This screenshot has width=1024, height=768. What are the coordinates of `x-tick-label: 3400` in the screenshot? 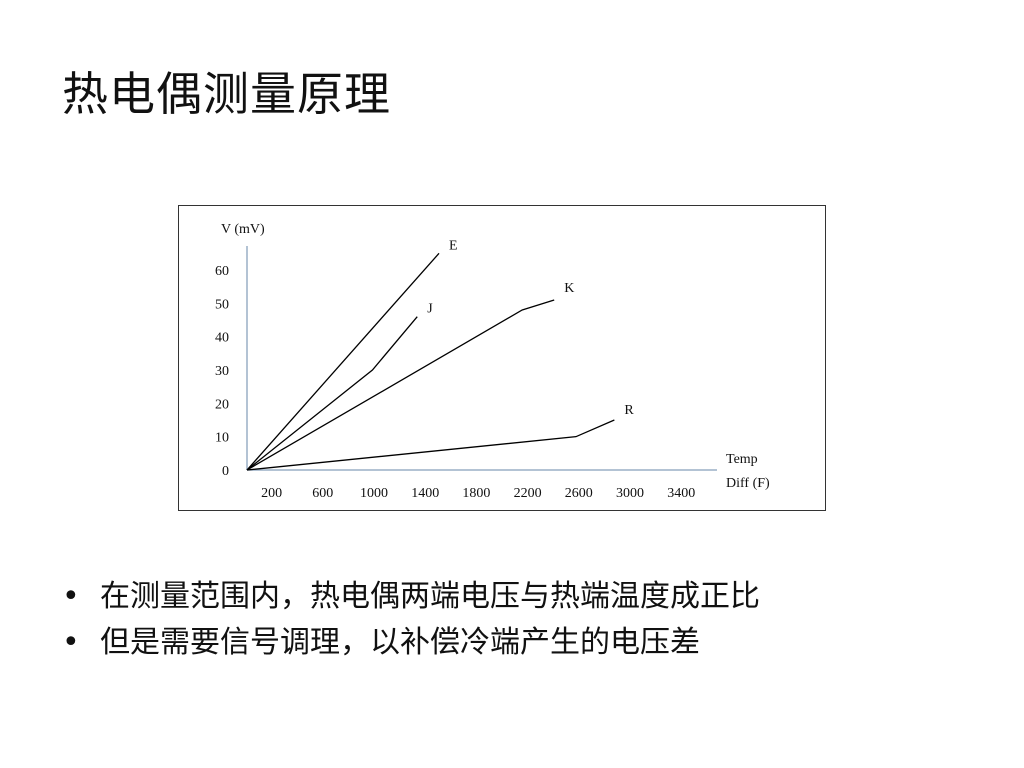 It's located at (681, 493).